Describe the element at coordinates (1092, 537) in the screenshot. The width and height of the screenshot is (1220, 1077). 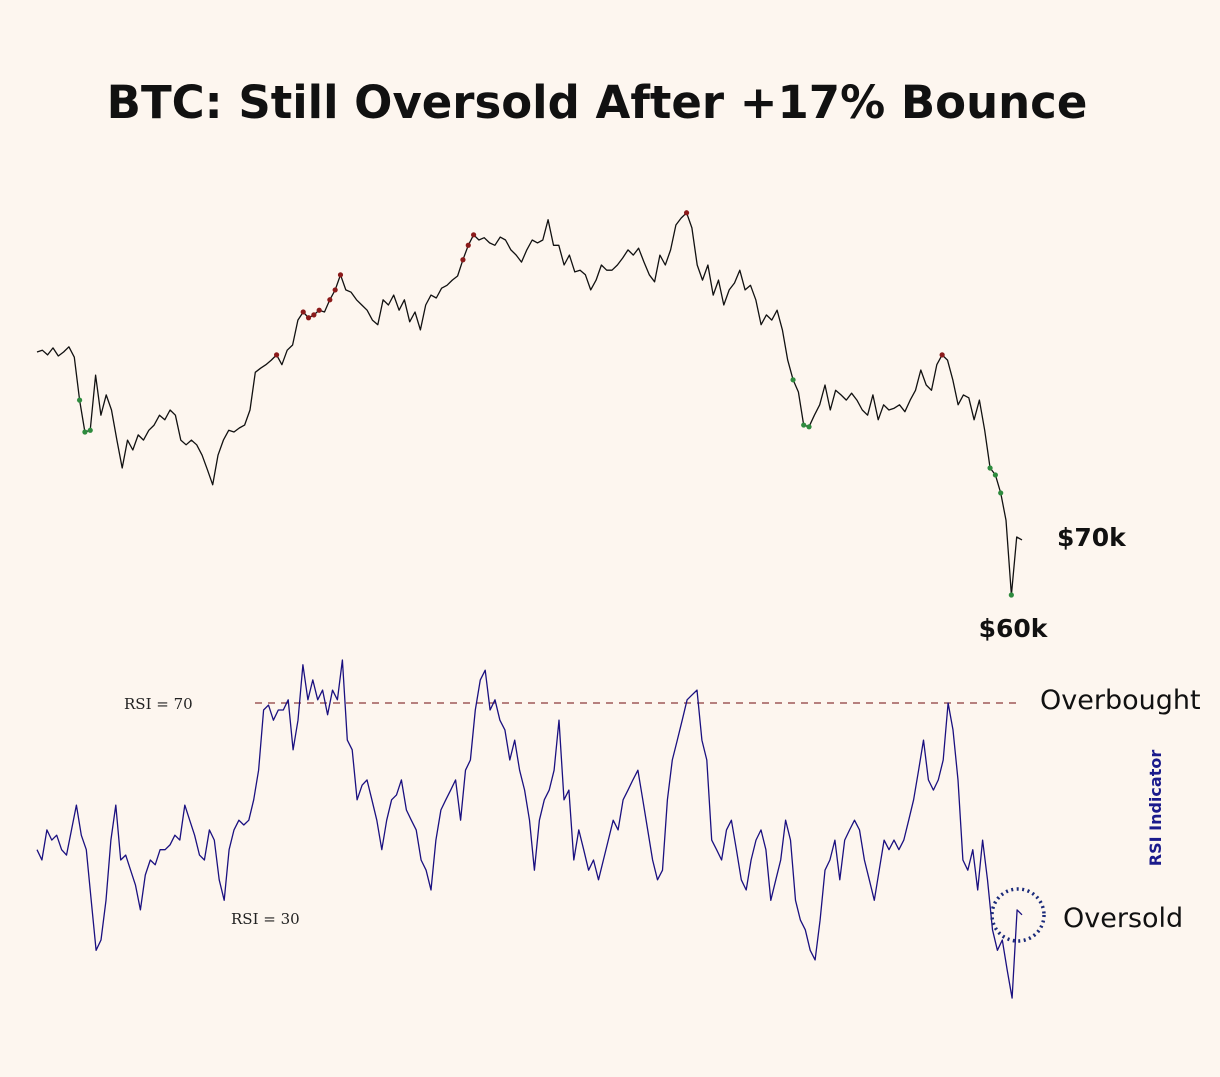
I see `price-label-last: $70k` at that location.